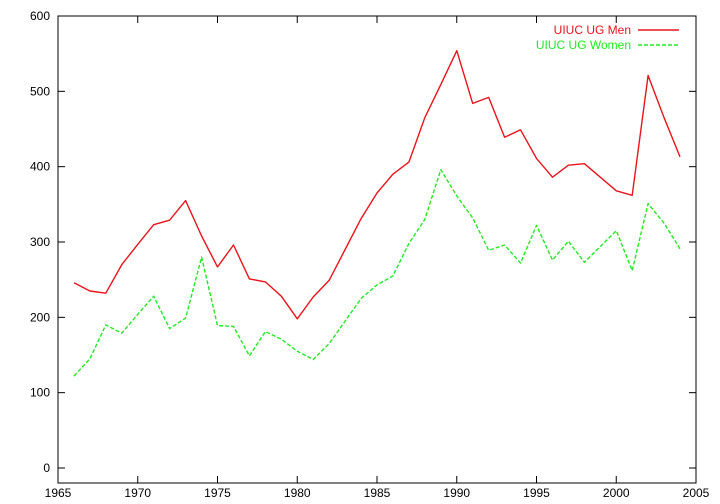 The width and height of the screenshot is (720, 504). Describe the element at coordinates (297, 493) in the screenshot. I see `x-tick-label: 1980` at that location.